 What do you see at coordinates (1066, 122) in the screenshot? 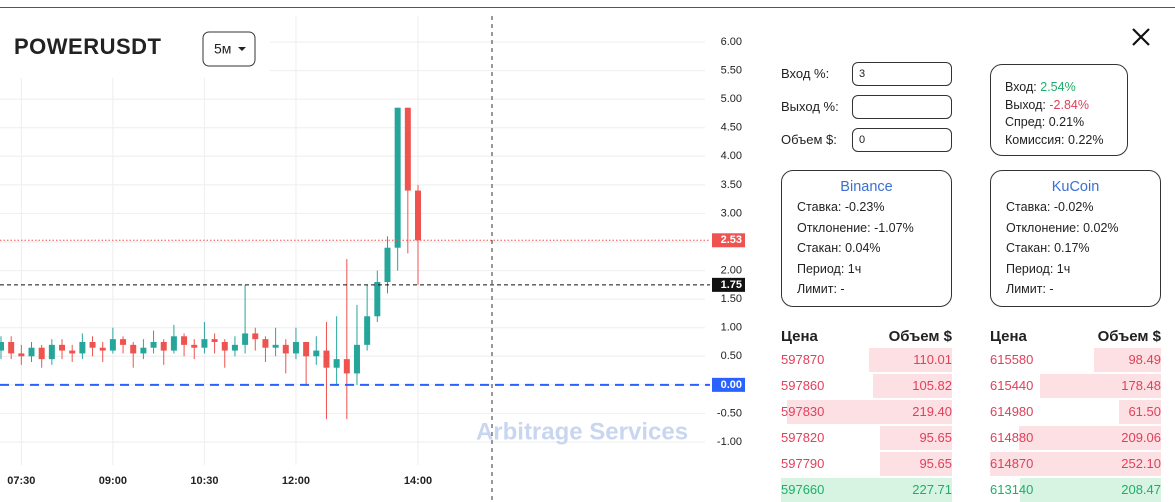
I see `stat-value: 0.21%` at bounding box center [1066, 122].